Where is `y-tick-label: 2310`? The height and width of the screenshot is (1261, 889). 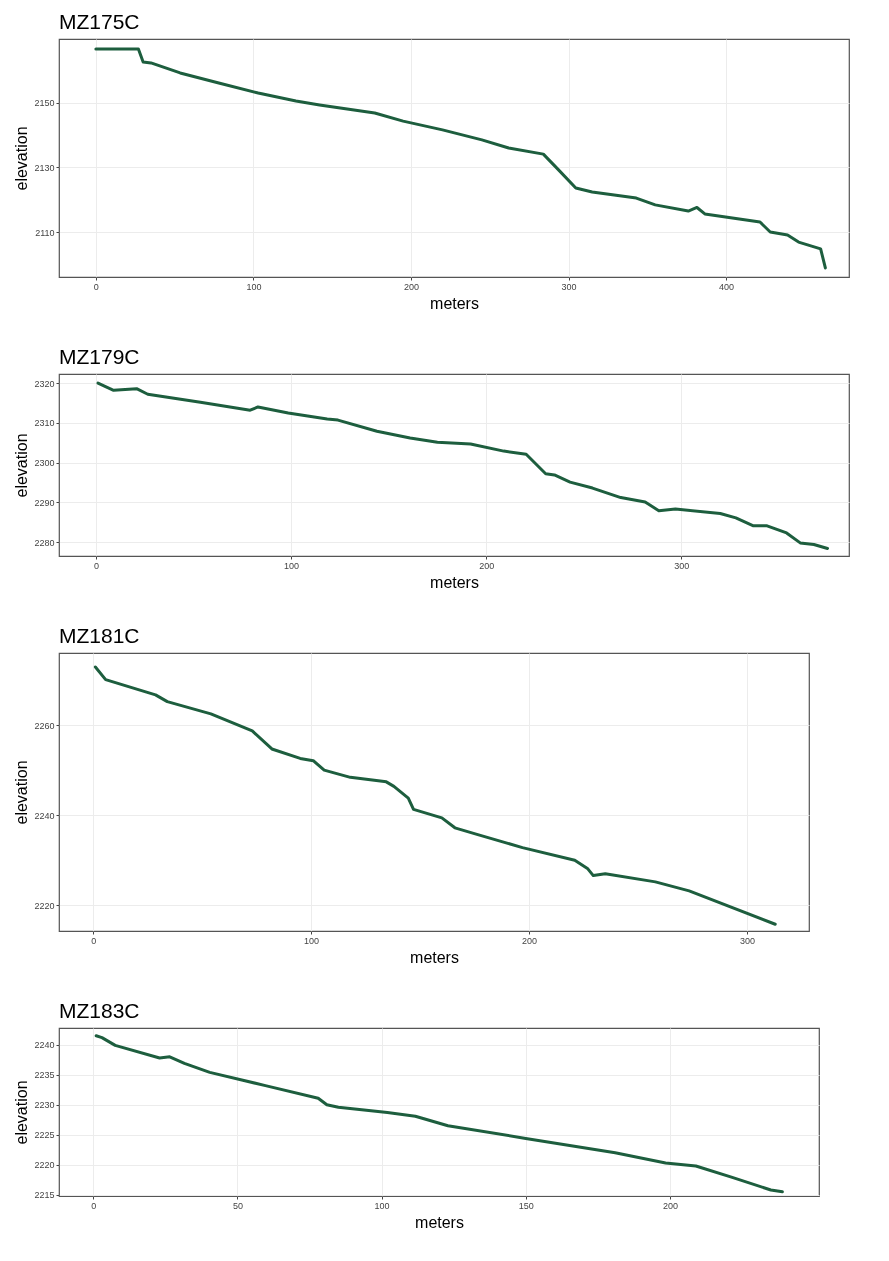 y-tick-label: 2310 is located at coordinates (44, 423).